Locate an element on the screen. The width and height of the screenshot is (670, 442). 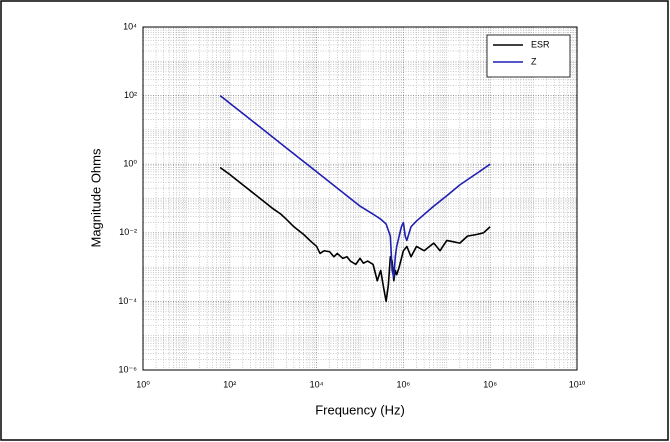
legend-box is located at coordinates (528, 56).